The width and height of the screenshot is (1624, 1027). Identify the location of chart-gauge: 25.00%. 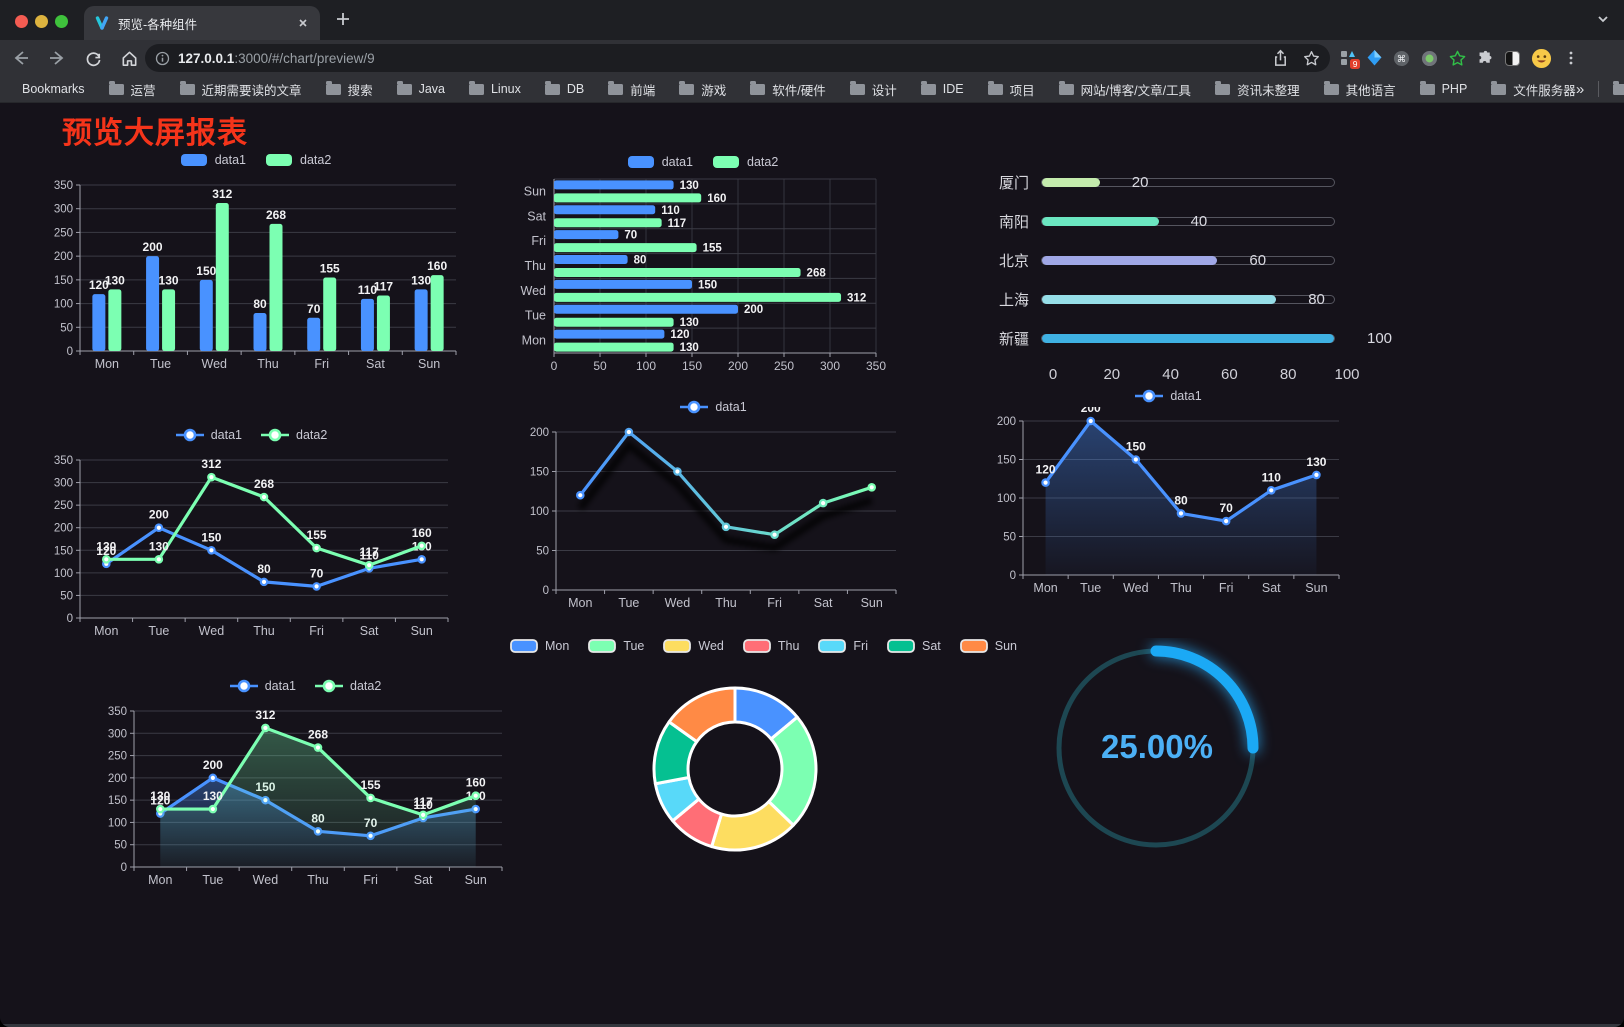
(1157, 758).